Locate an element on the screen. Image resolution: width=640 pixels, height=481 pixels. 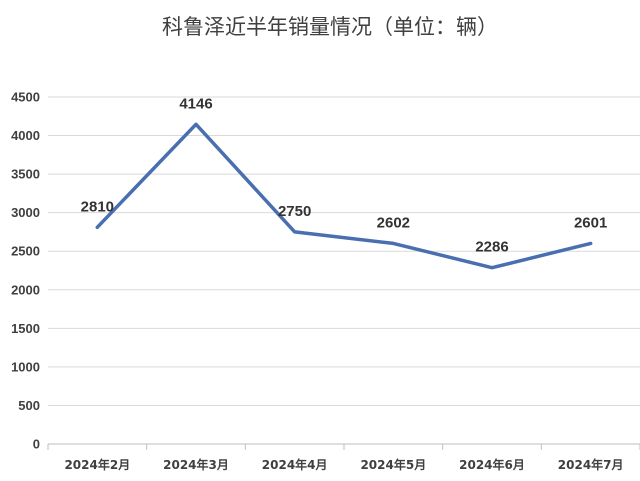
y-tick-label: 500 is located at coordinates (29, 405).